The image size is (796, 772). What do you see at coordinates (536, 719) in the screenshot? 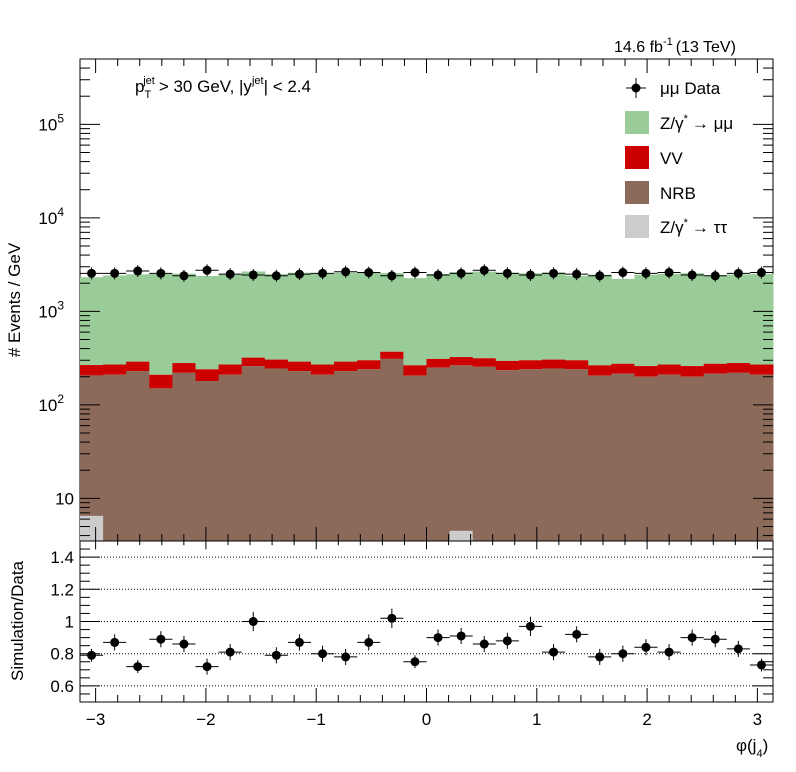
I see `x-tick-label: 1` at bounding box center [536, 719].